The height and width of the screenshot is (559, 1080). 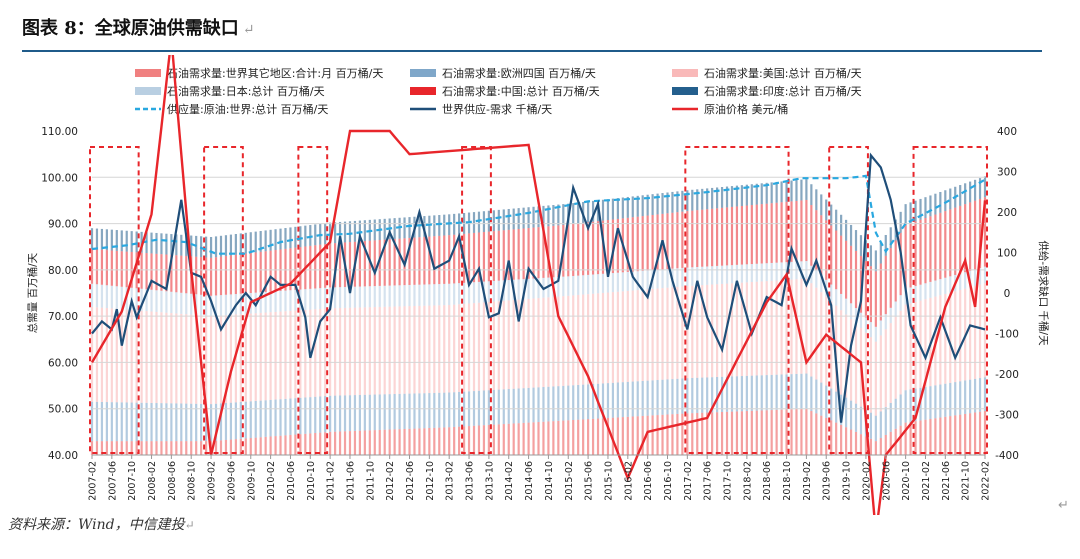 What do you see at coordinates (63, 456) in the screenshot?
I see `y-left-tick-label: 40.00` at bounding box center [63, 456].